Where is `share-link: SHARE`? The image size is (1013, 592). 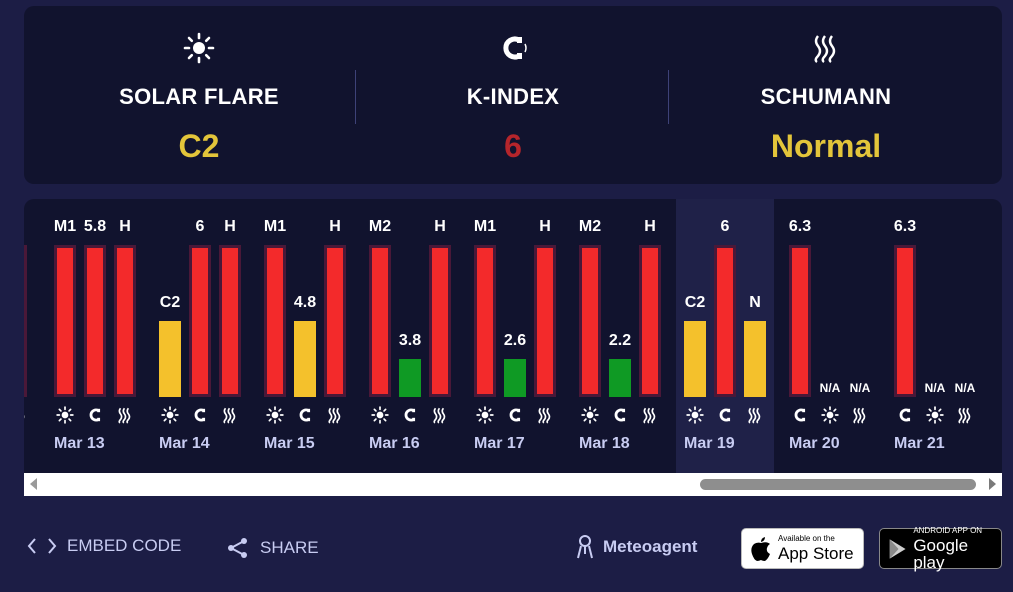
share-link: SHARE is located at coordinates (272, 548).